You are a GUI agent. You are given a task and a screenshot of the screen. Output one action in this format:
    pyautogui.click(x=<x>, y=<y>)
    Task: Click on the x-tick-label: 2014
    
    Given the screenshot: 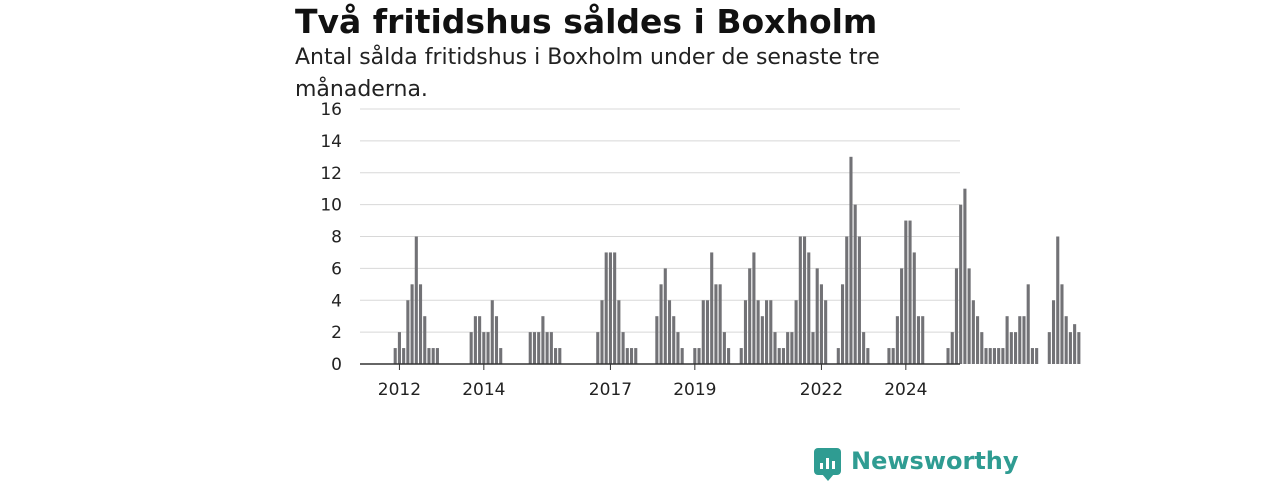 What is the action you would take?
    pyautogui.click(x=483, y=390)
    